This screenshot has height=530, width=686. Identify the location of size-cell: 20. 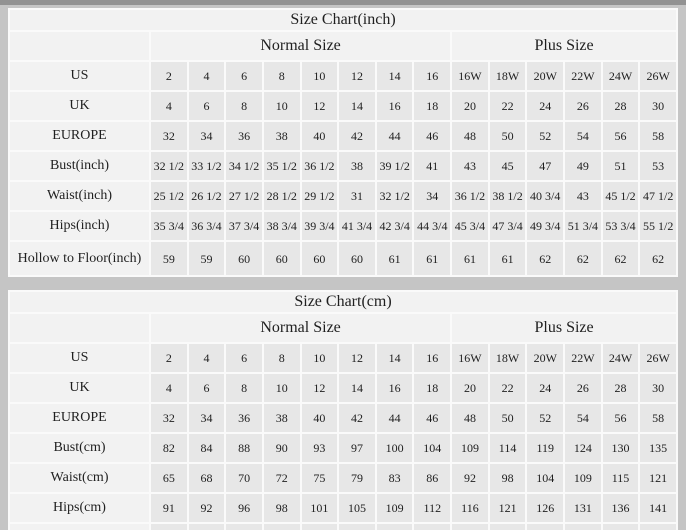
(470, 388).